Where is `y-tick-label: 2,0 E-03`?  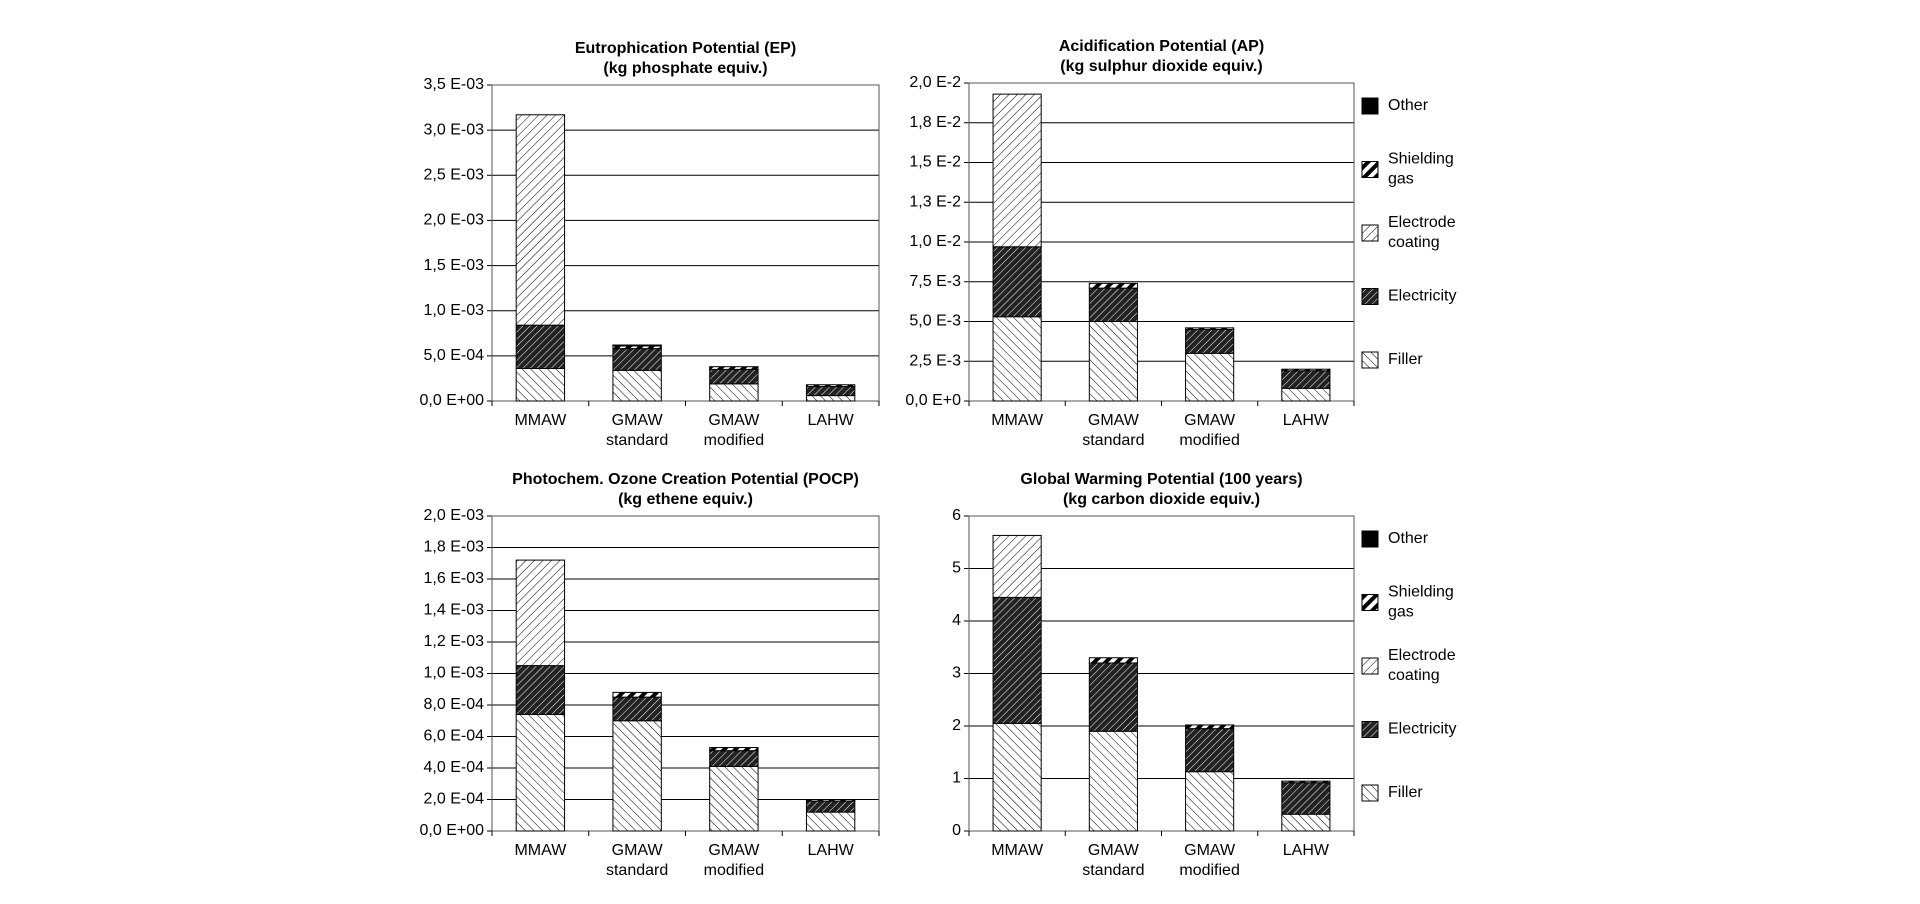
y-tick-label: 2,0 E-03 is located at coordinates (454, 515).